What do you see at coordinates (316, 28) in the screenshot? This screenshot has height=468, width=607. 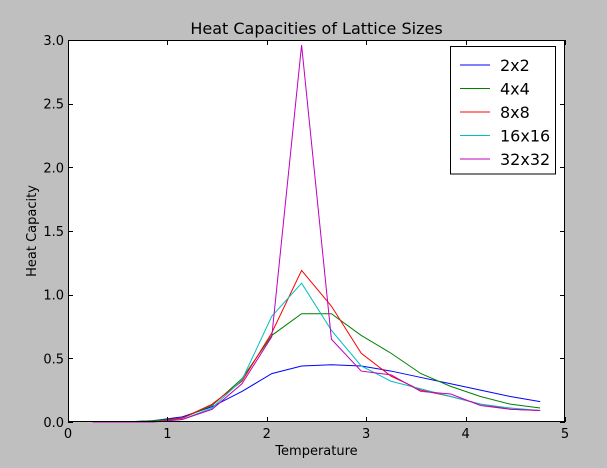 I see `chart-title: Heat Capacities of Lattice Sizes` at bounding box center [316, 28].